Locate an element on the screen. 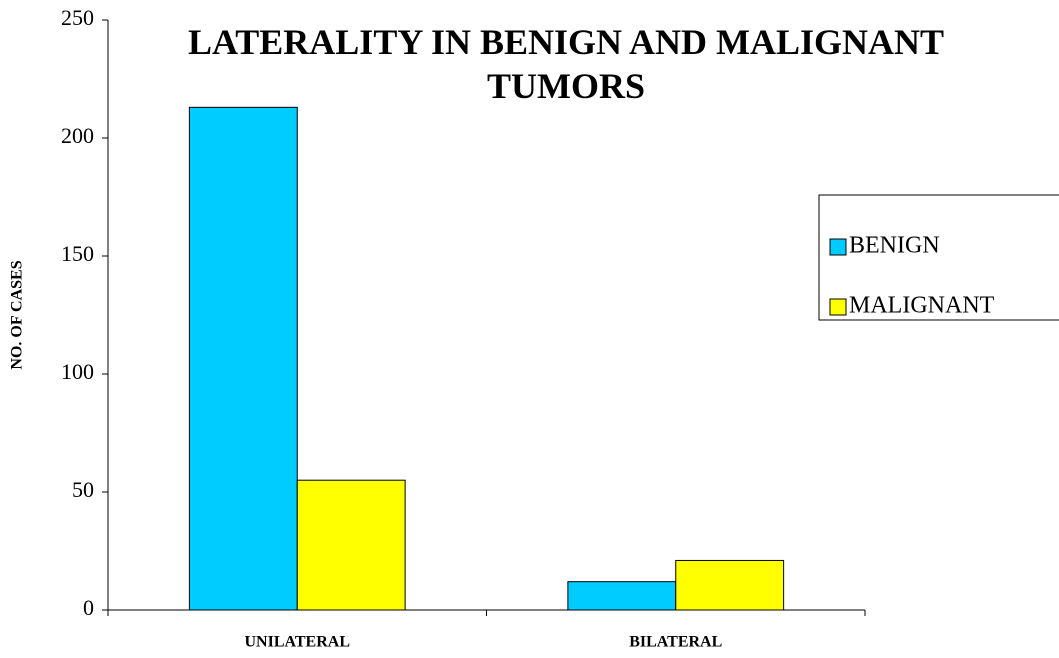 This screenshot has width=1059, height=658. y-axis-label: NO. OF CASES is located at coordinates (17, 314).